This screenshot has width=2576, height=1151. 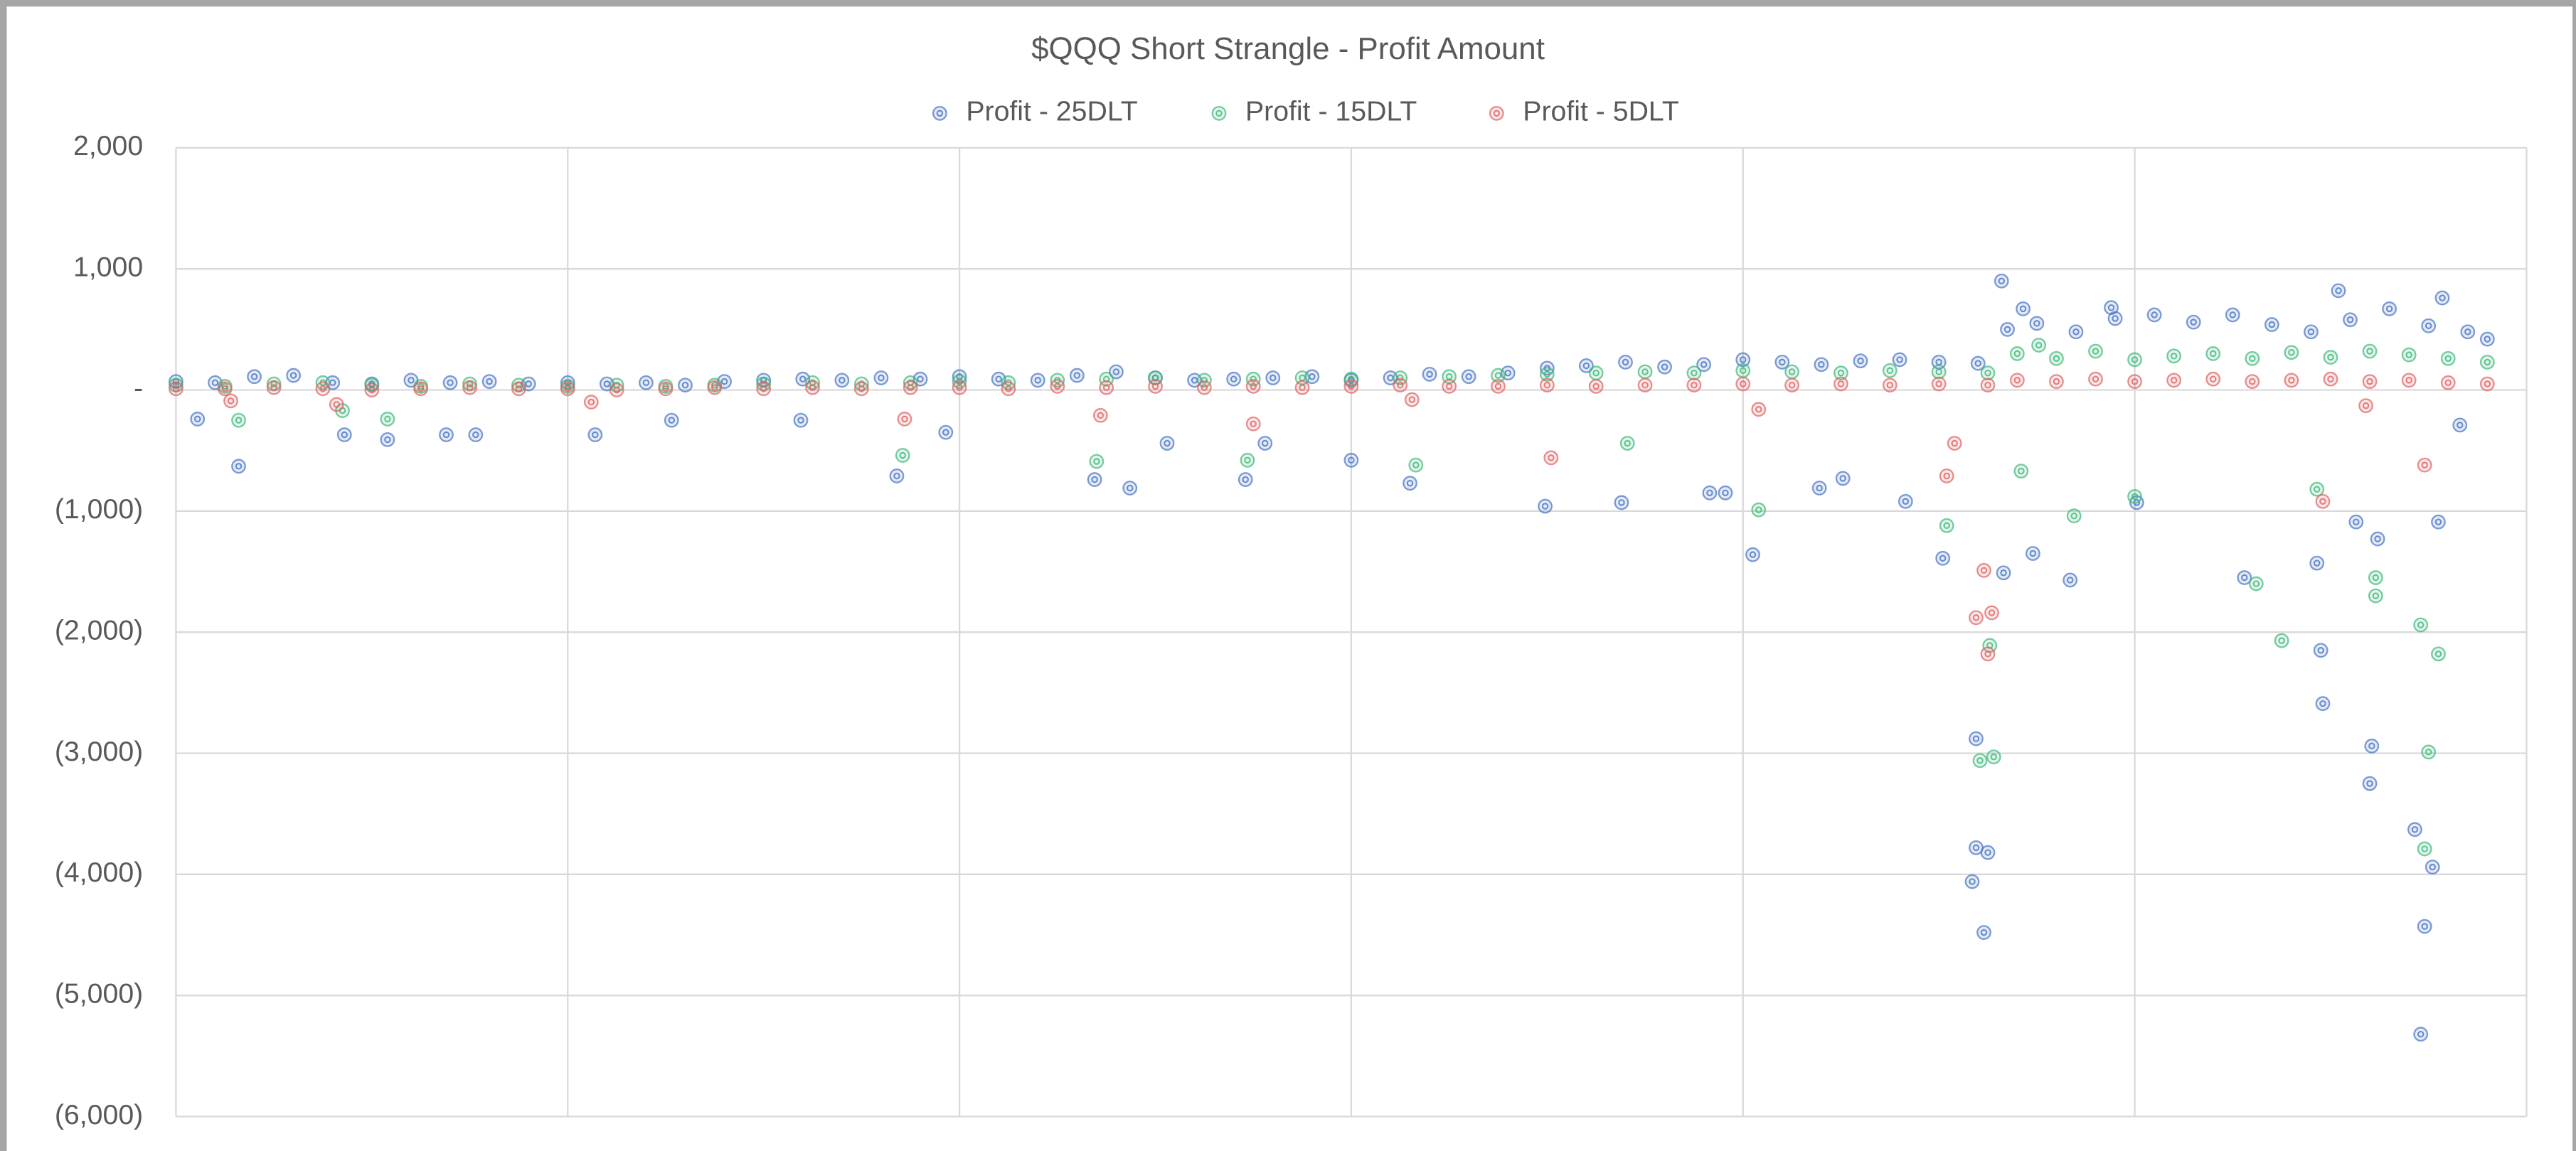 I want to click on y-tick-label: (4,000), so click(x=99, y=872).